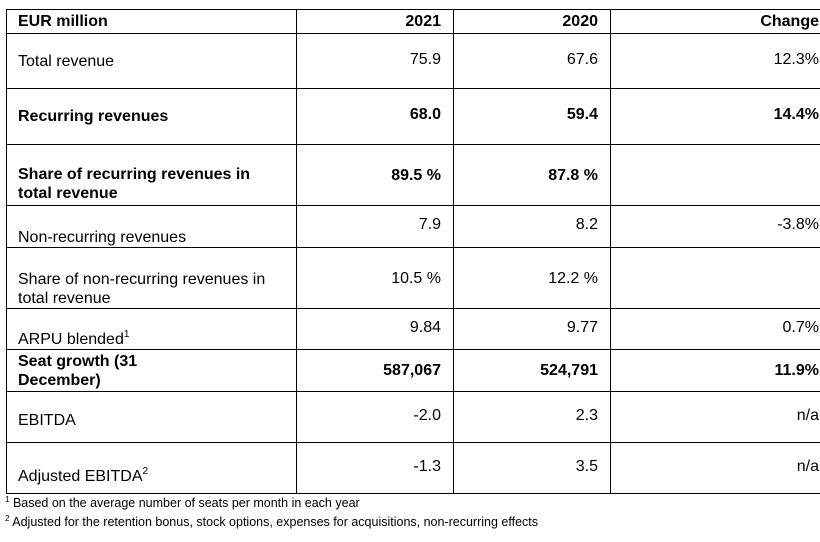 This screenshot has width=820, height=542. What do you see at coordinates (532, 116) in the screenshot?
I see `value-2020: 59.4` at bounding box center [532, 116].